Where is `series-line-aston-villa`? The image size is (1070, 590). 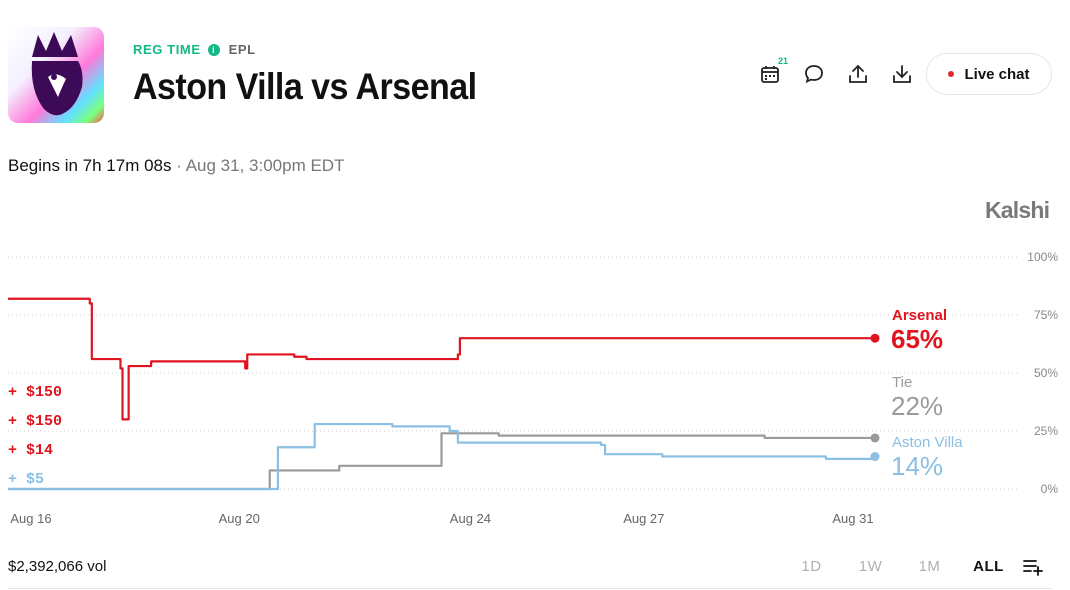
series-line-aston-villa is located at coordinates (442, 456).